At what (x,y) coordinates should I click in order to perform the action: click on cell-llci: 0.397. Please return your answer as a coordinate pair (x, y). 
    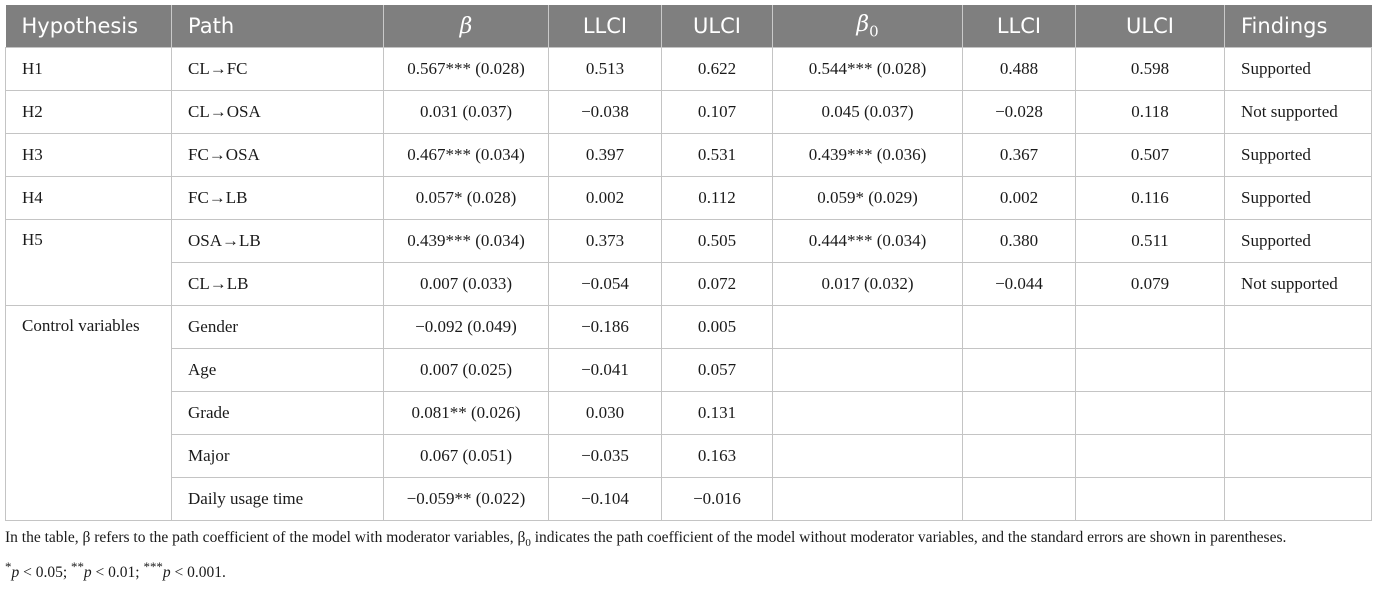
    Looking at the image, I should click on (605, 155).